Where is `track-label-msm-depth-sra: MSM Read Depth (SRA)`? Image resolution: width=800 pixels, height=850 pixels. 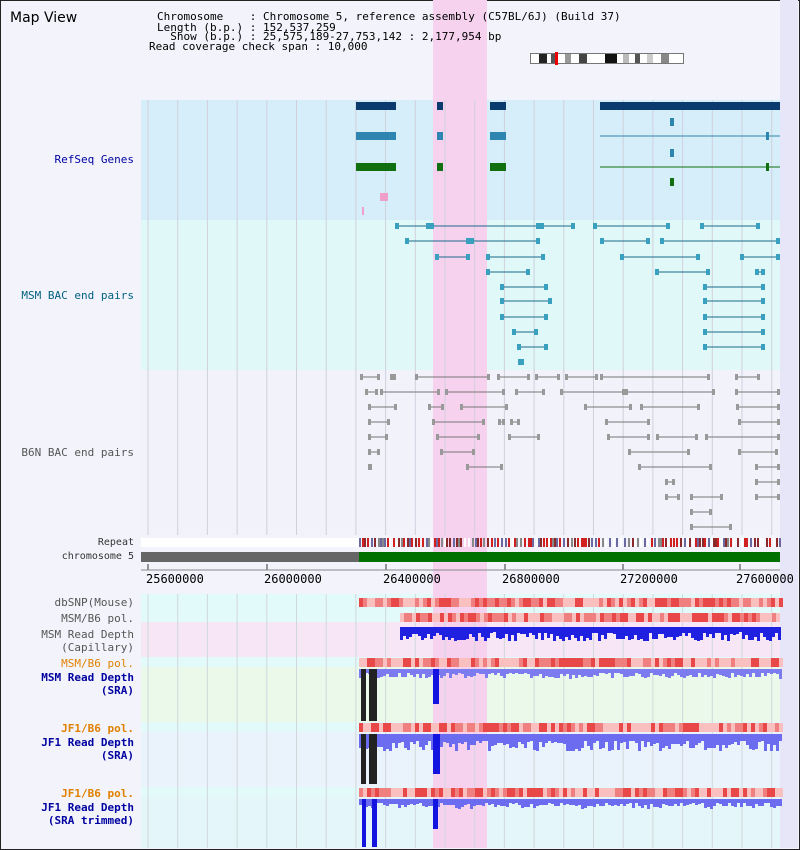 track-label-msm-depth-sra: MSM Read Depth (SRA) is located at coordinates (87, 684).